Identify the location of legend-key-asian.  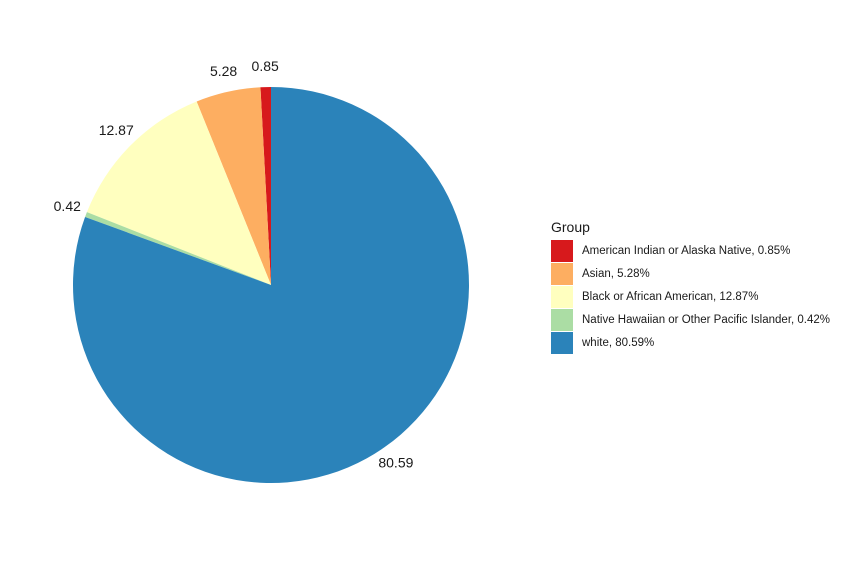
(562, 274).